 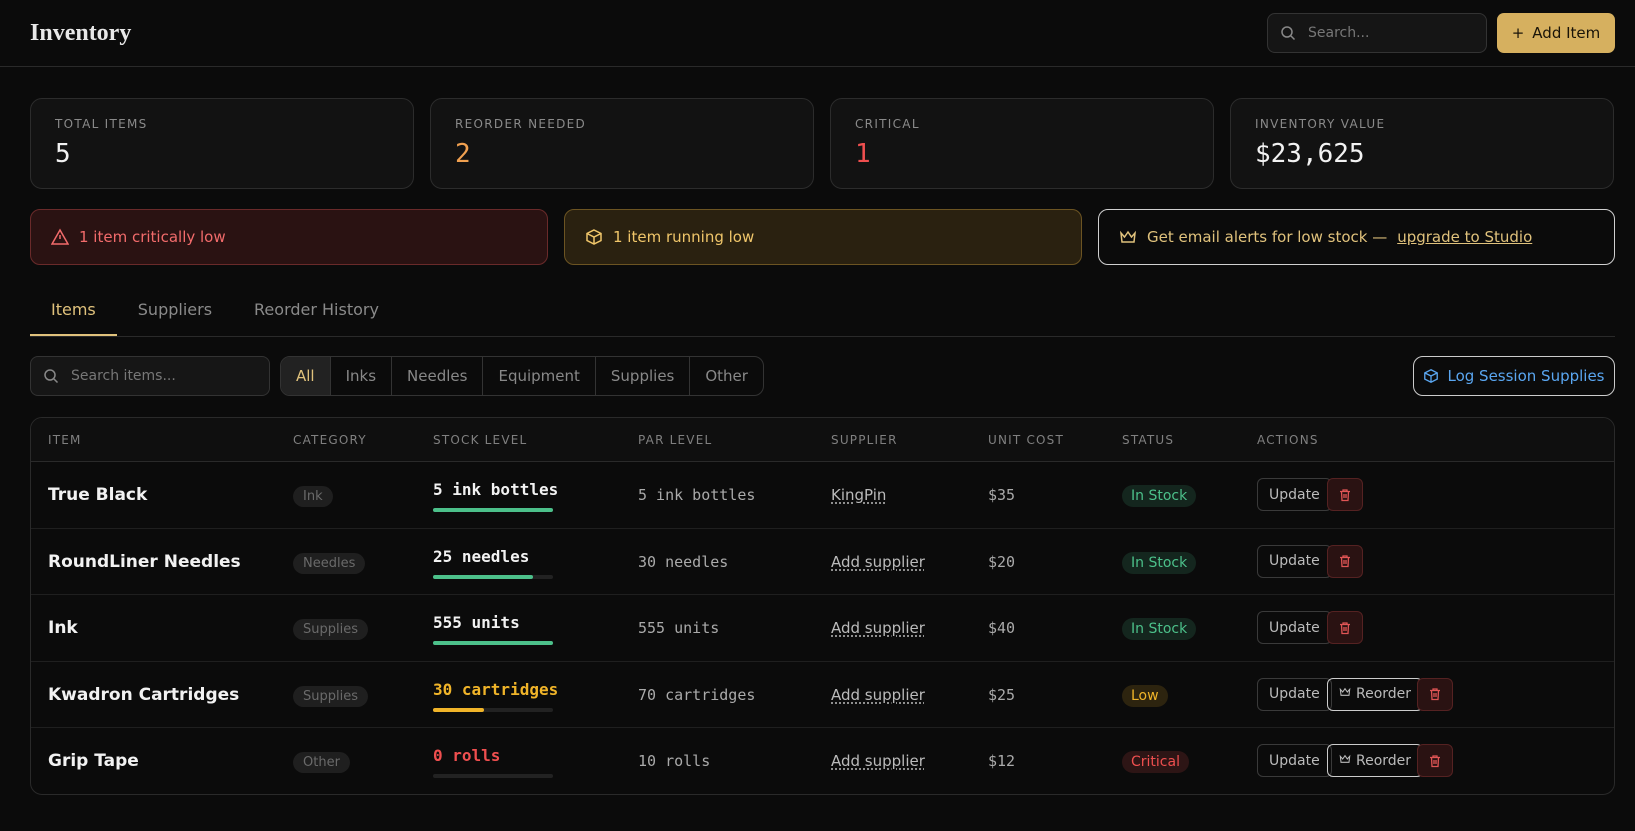 What do you see at coordinates (467, 755) in the screenshot?
I see `stock-level: 0 rolls` at bounding box center [467, 755].